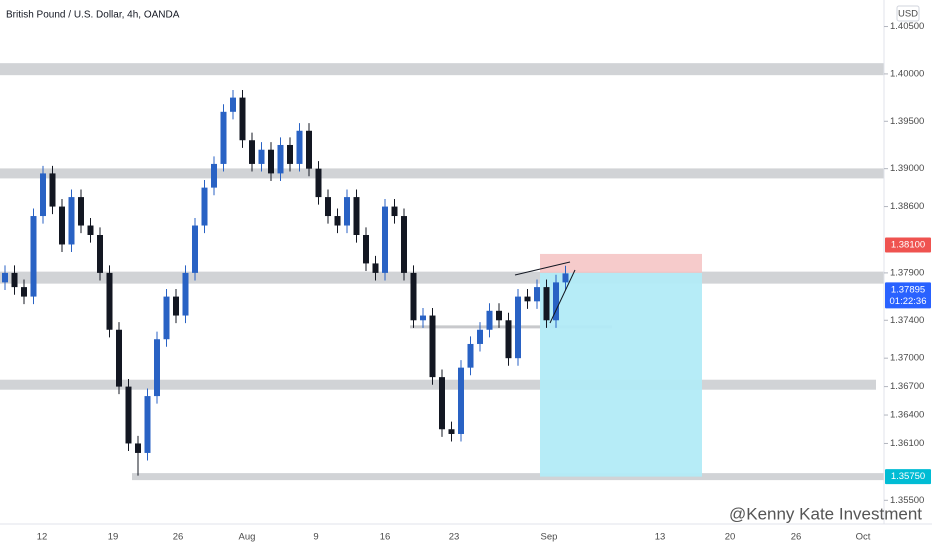  I want to click on y-tick-label: 1.39500, so click(907, 121).